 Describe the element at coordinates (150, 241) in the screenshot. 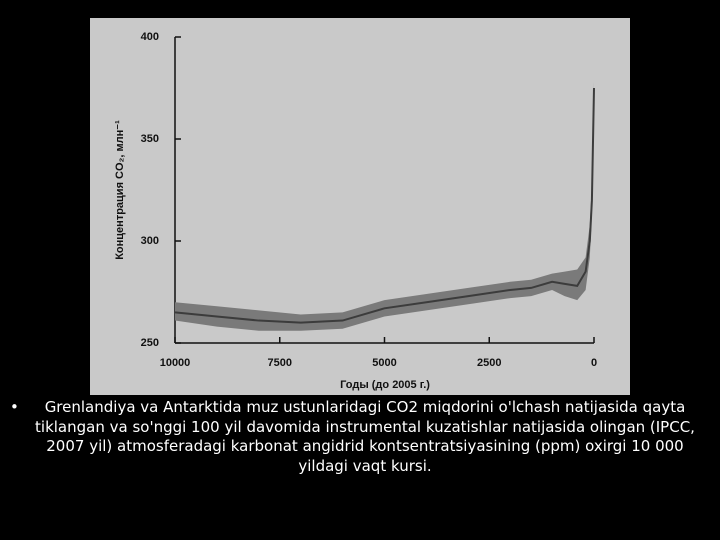

I see `y-tick-label: 300` at that location.